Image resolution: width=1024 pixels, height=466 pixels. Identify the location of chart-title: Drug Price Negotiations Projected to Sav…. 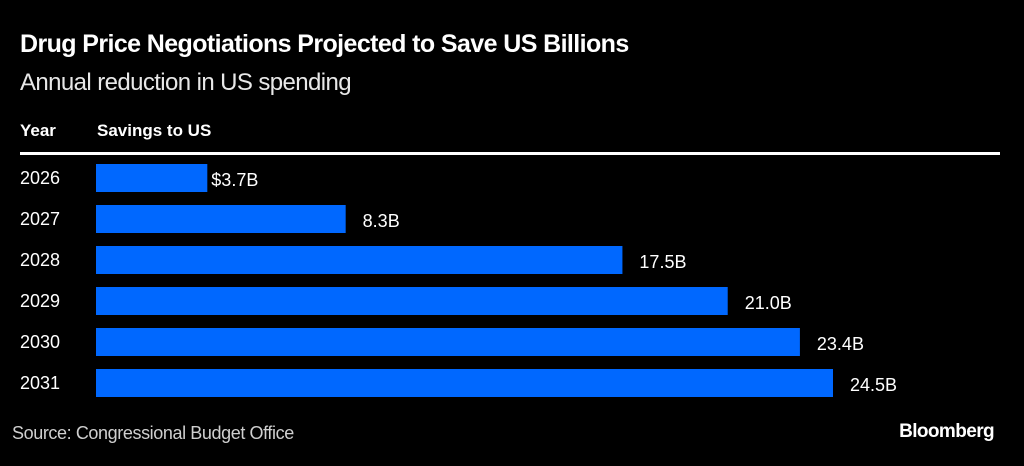
(324, 44).